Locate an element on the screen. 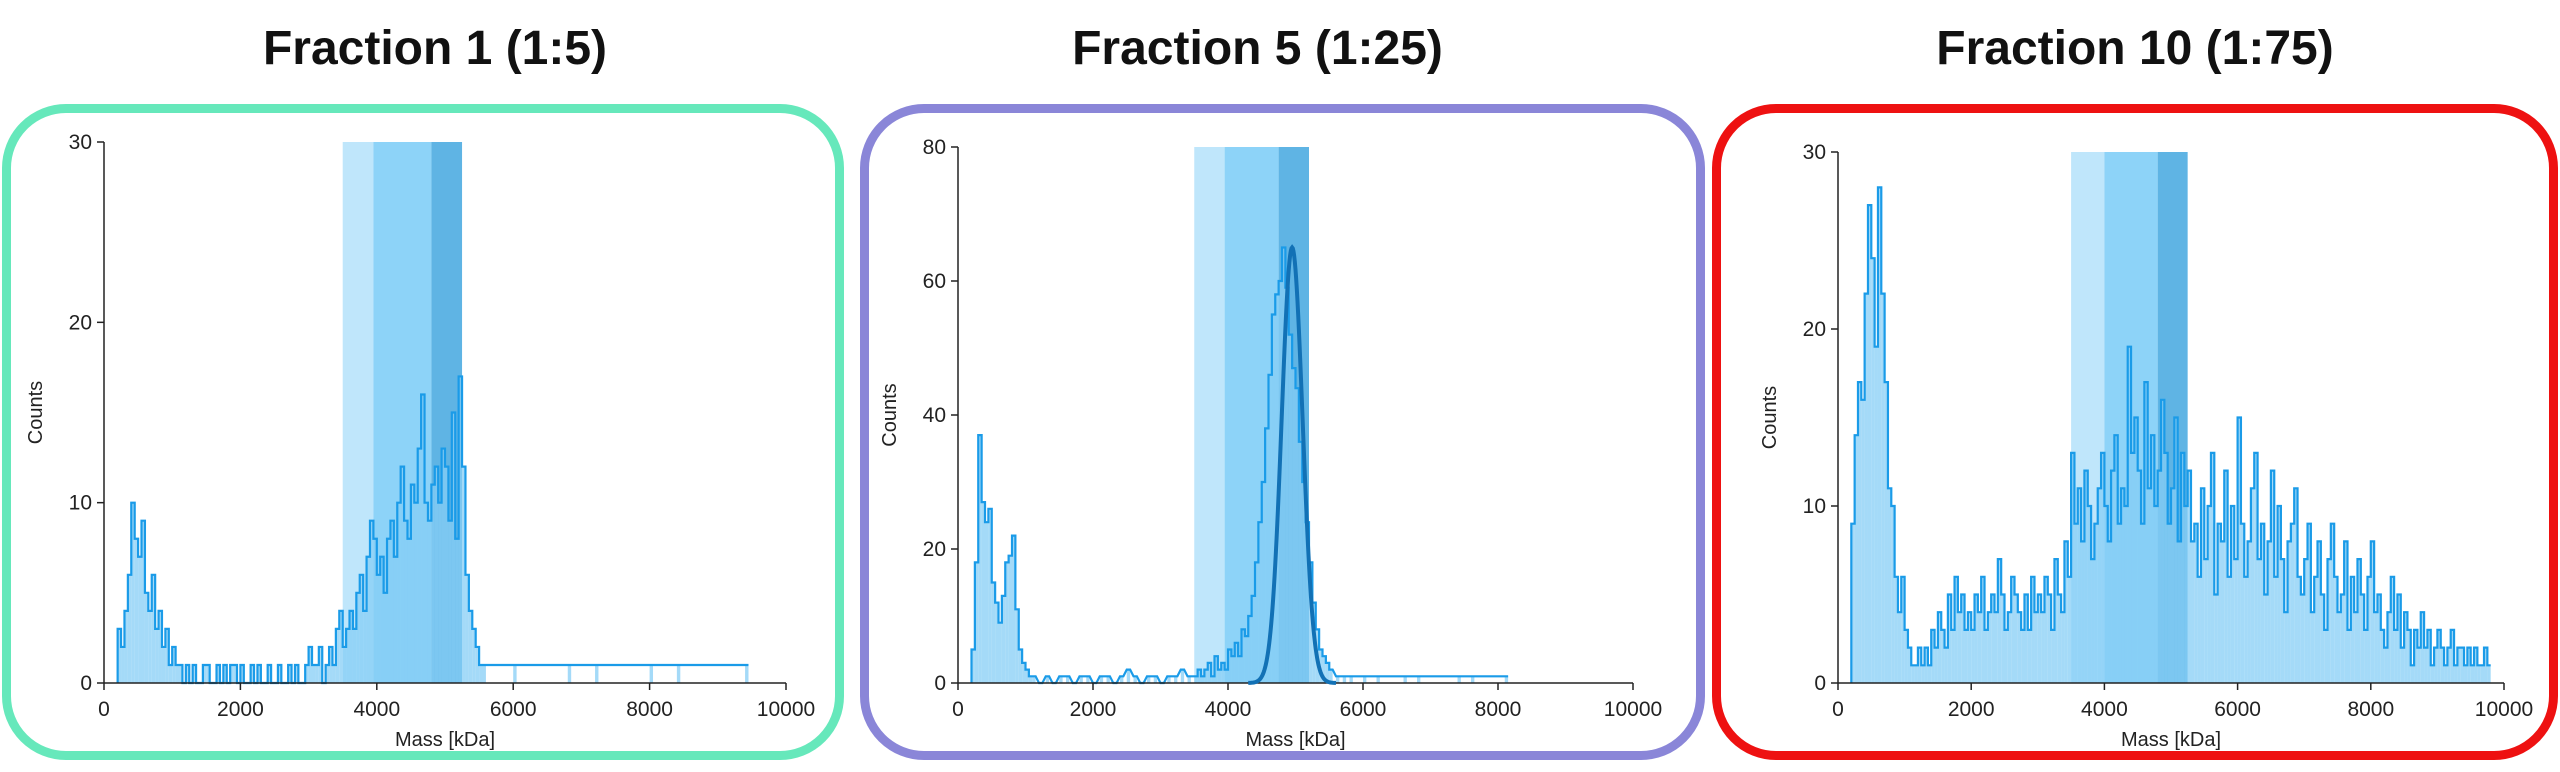  x-tick-label: 4000 is located at coordinates (2104, 709).